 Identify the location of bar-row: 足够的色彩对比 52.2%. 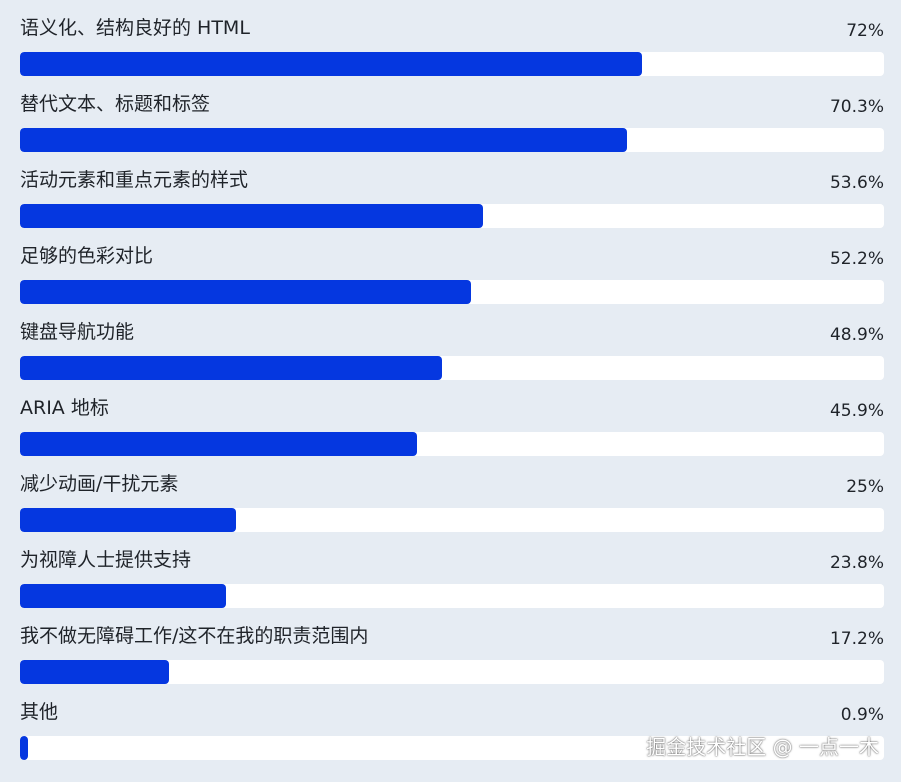
(452, 266).